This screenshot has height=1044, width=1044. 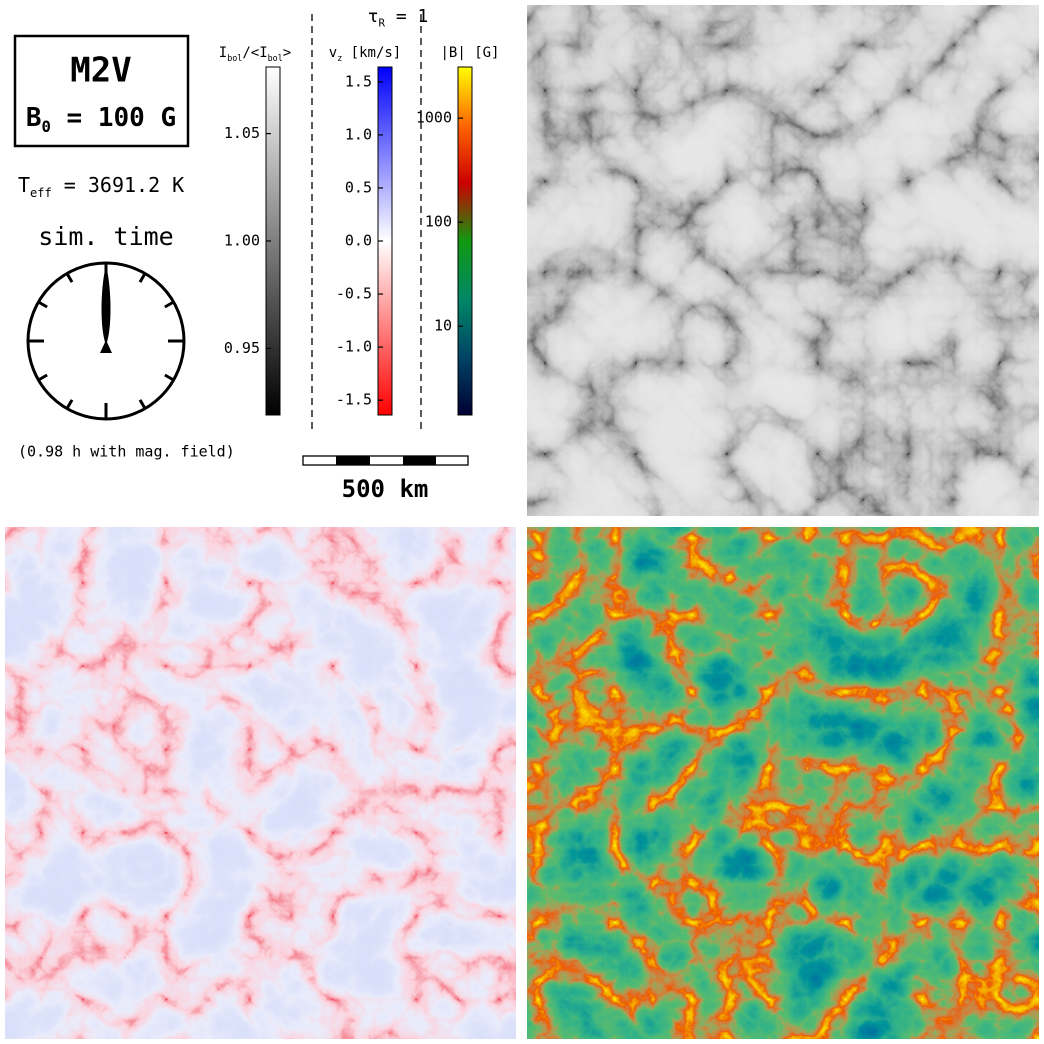 I want to click on label-part: >, so click(x=287, y=53).